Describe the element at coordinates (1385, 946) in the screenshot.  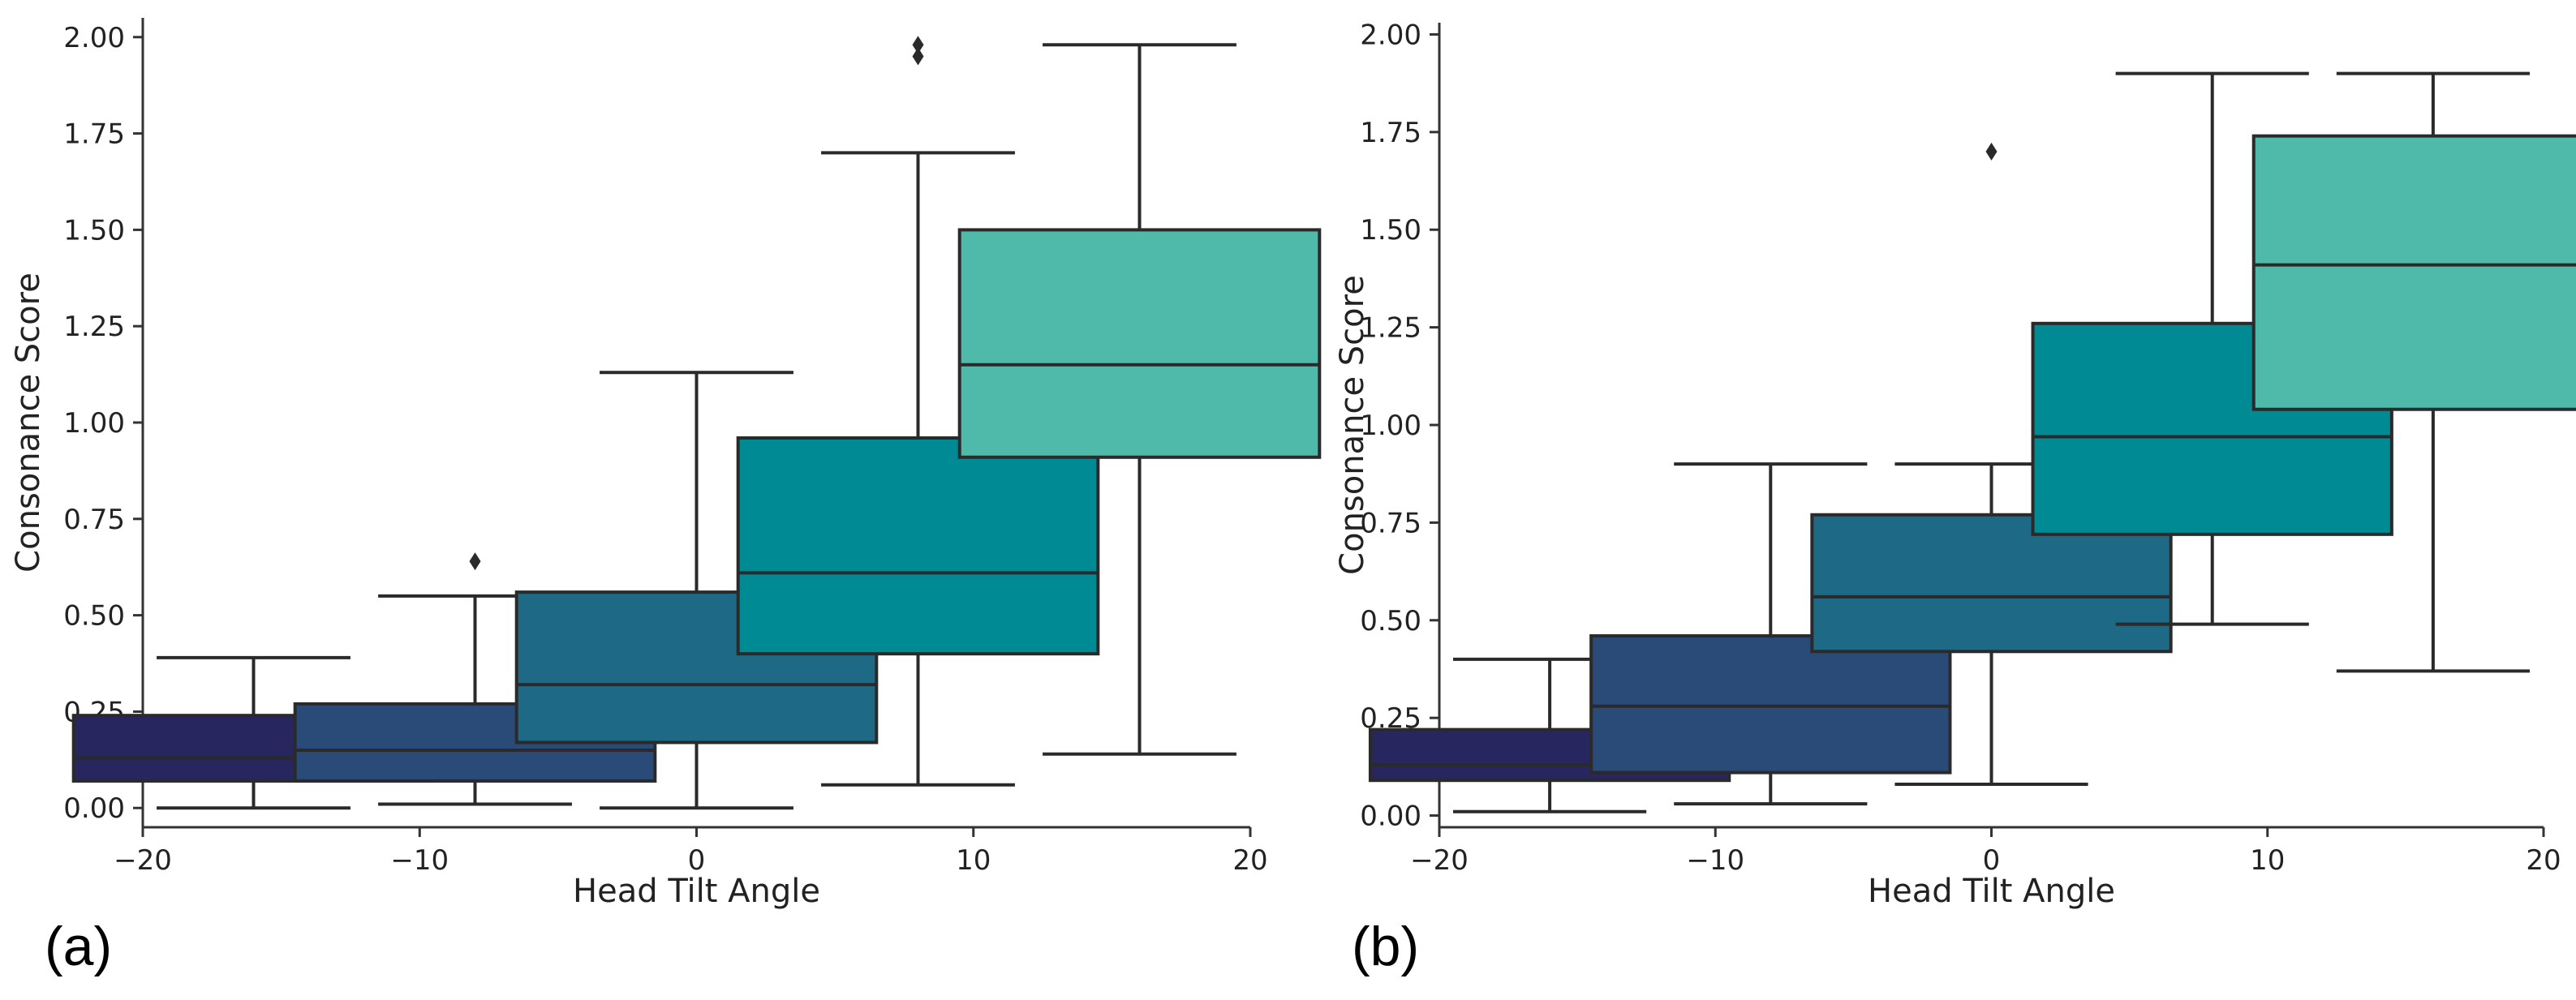
I see `panel-label: (b)` at that location.